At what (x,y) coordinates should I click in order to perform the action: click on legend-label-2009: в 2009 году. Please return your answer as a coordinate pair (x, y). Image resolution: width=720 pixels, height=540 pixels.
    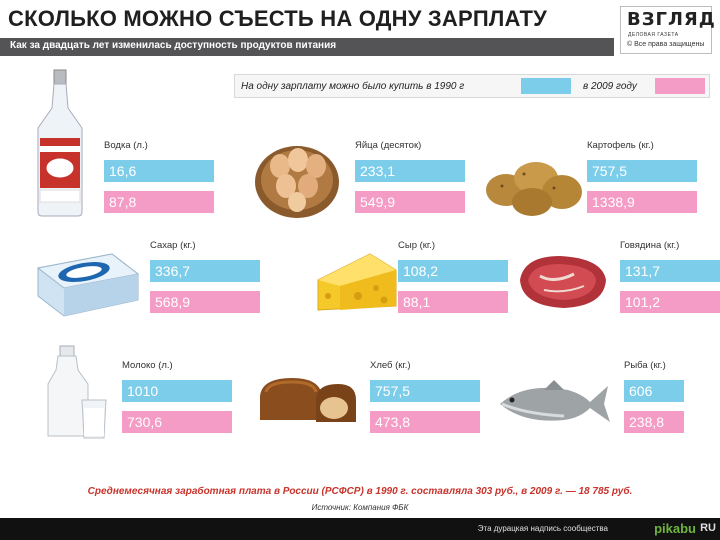
    Looking at the image, I should click on (610, 86).